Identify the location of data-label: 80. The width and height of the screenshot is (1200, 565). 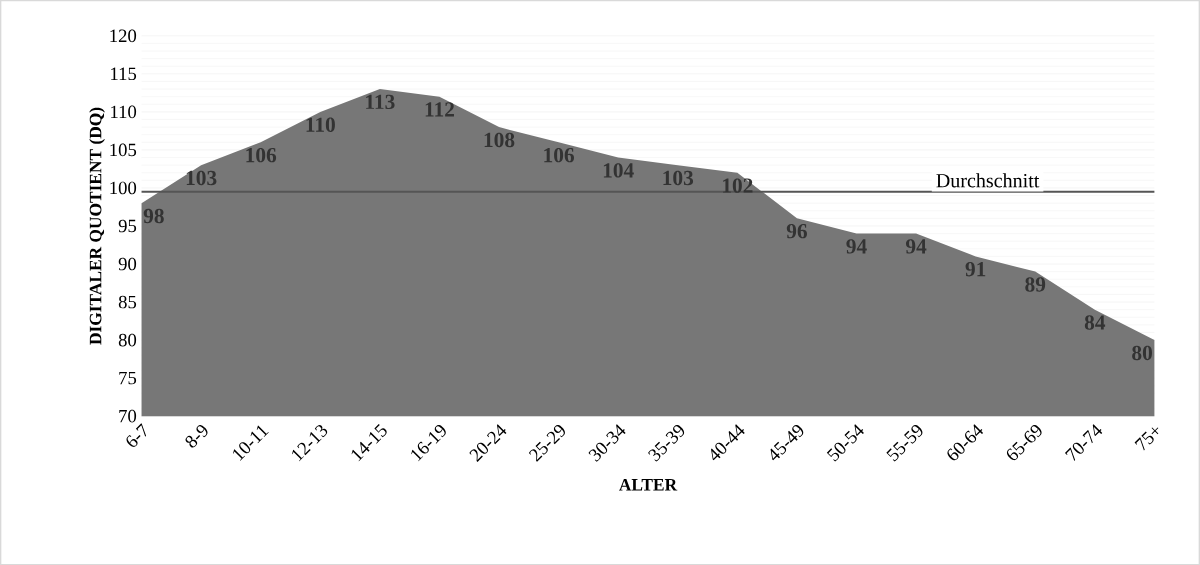
(1142, 352).